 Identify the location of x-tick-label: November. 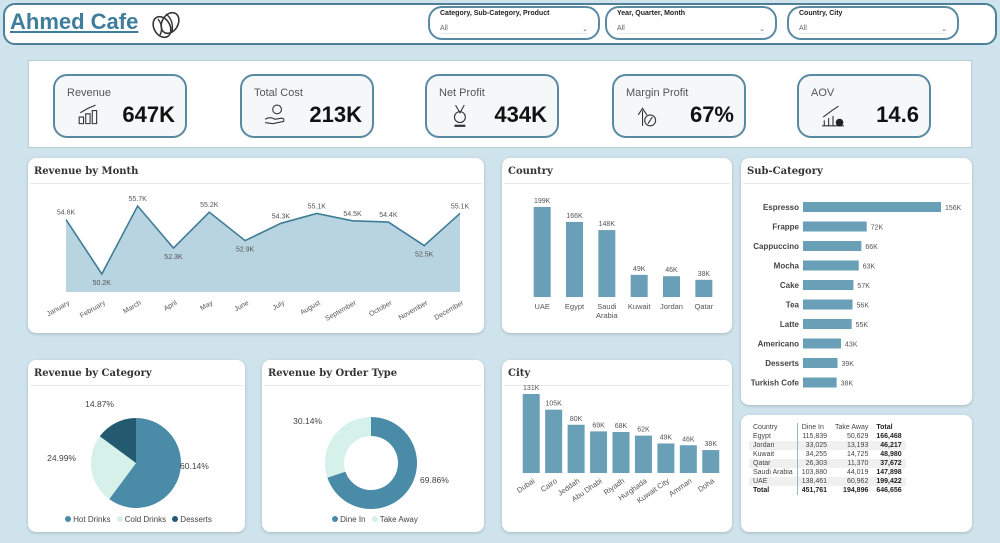
(414, 310).